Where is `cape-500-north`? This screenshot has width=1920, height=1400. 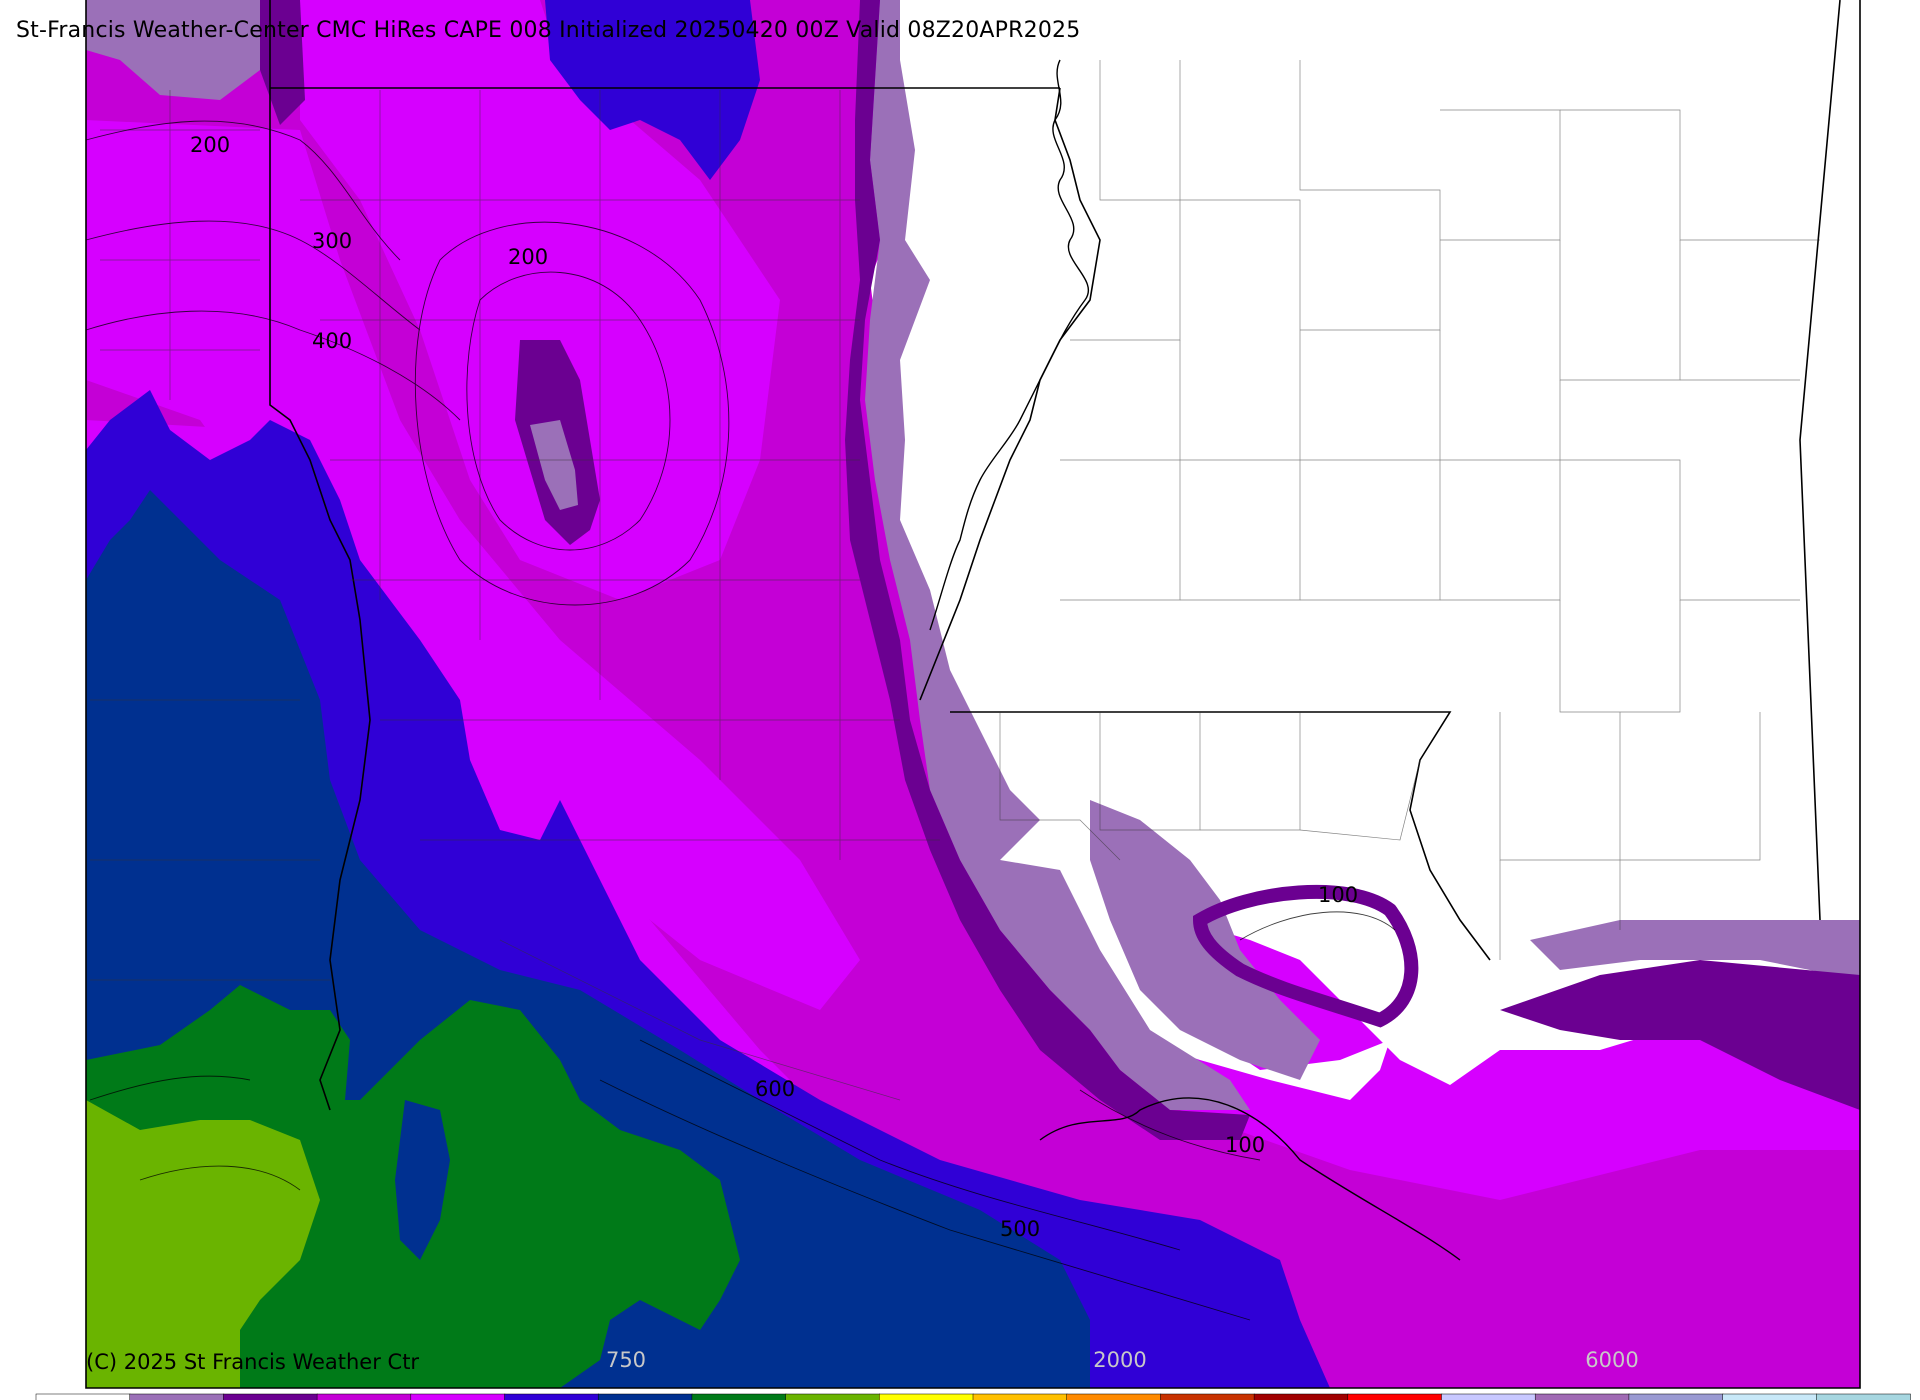 cape-500-north is located at coordinates (652, 90).